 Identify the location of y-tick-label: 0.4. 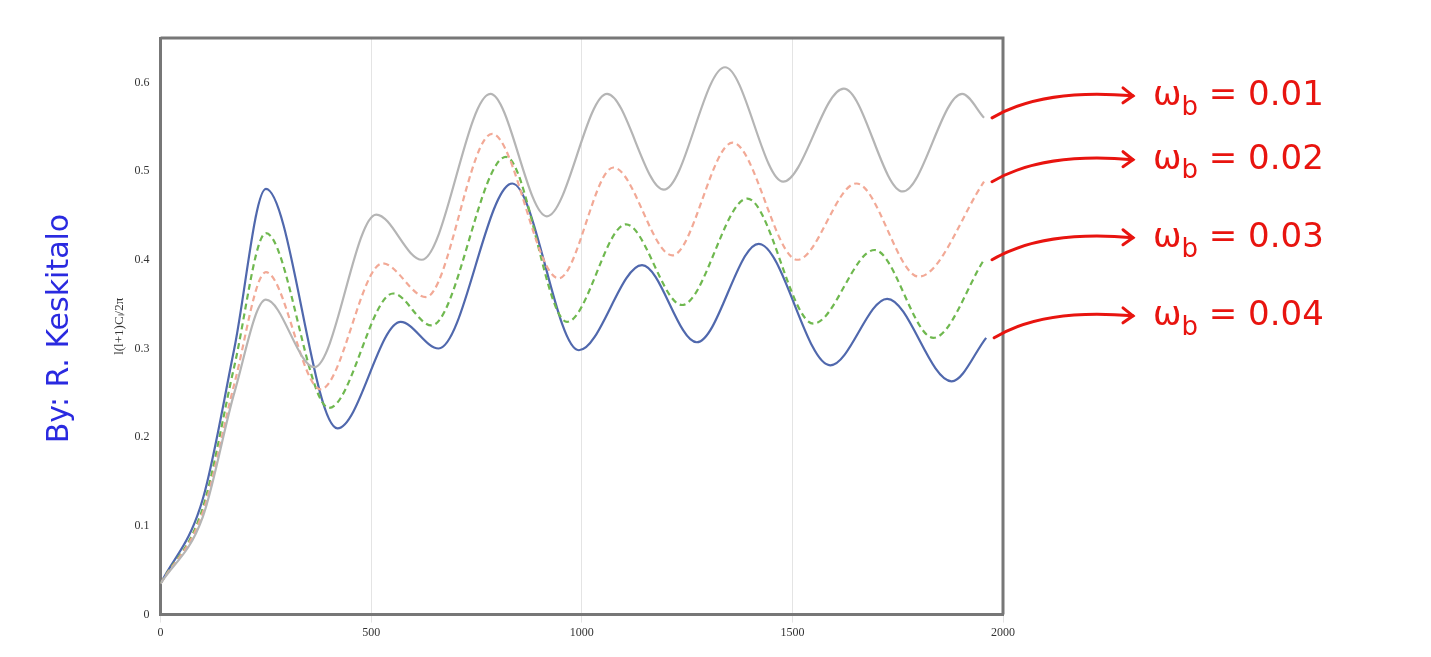
(142, 258).